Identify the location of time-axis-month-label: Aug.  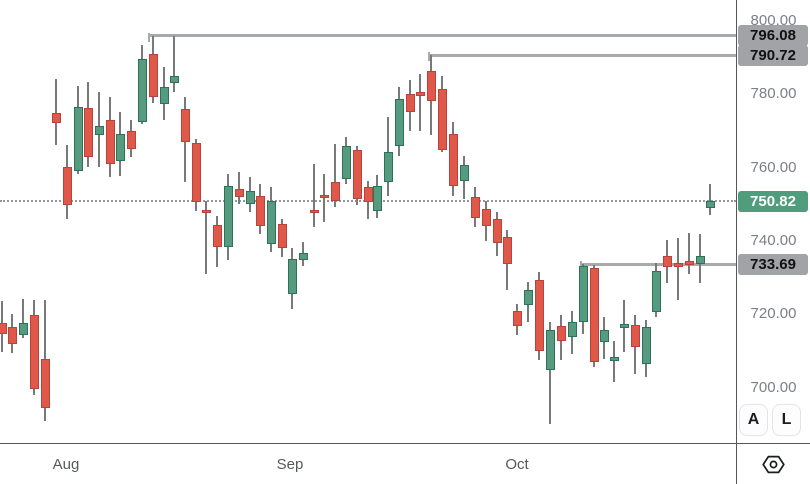
(66, 464).